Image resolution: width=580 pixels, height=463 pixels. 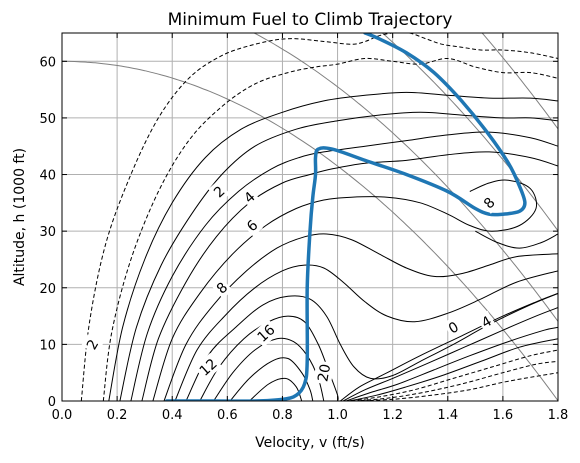 I want to click on x-tick-label: 1.4, so click(x=447, y=415).